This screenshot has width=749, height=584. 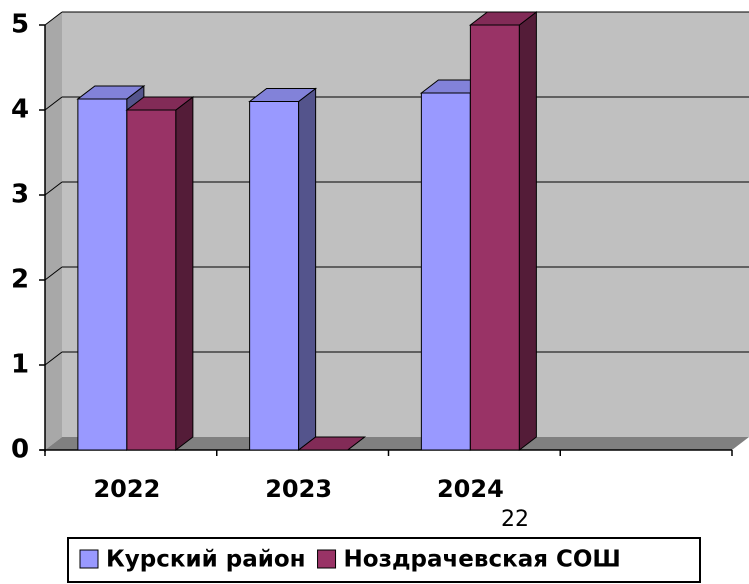 I want to click on legend-label: Курский район, so click(x=206, y=560).